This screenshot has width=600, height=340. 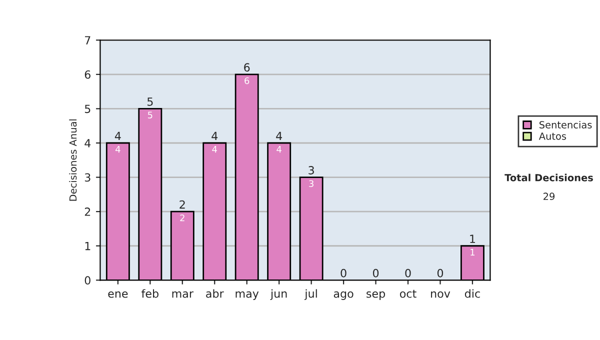 What do you see at coordinates (87, 74) in the screenshot?
I see `y-tick-label: 6` at bounding box center [87, 74].